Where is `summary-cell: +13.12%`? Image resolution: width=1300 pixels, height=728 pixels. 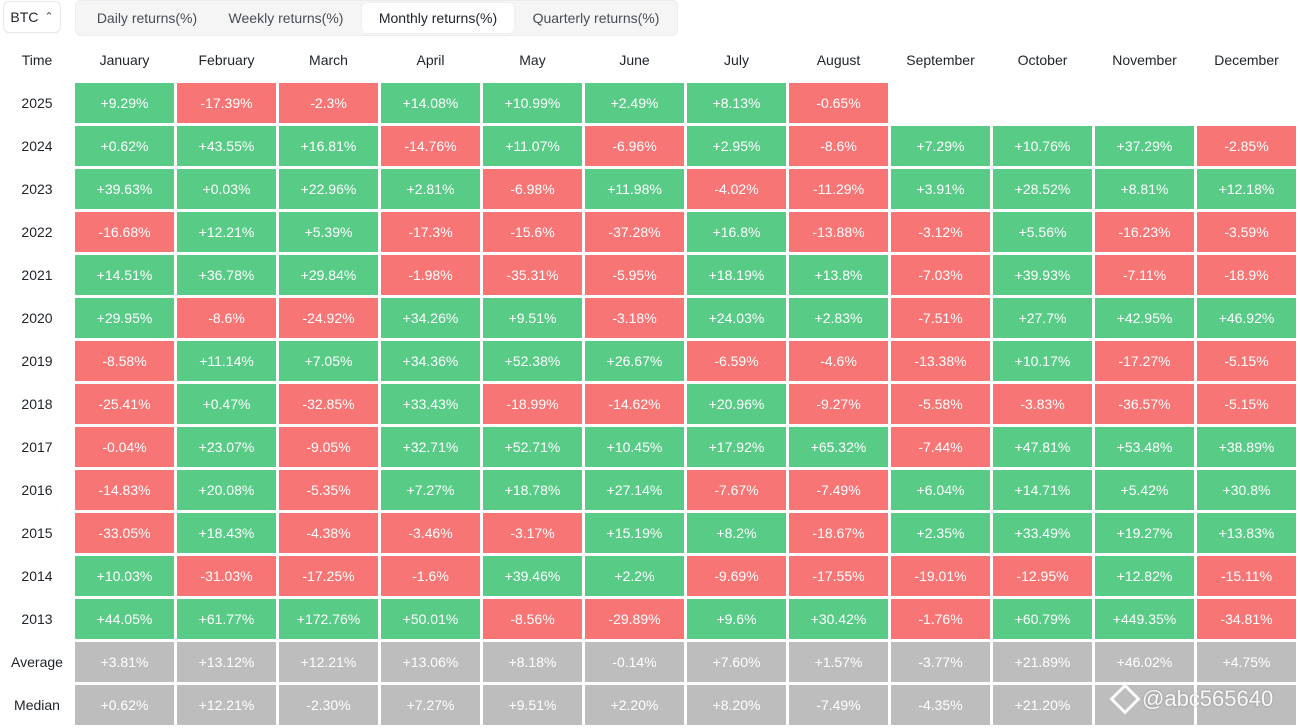
summary-cell: +13.12% is located at coordinates (226, 662).